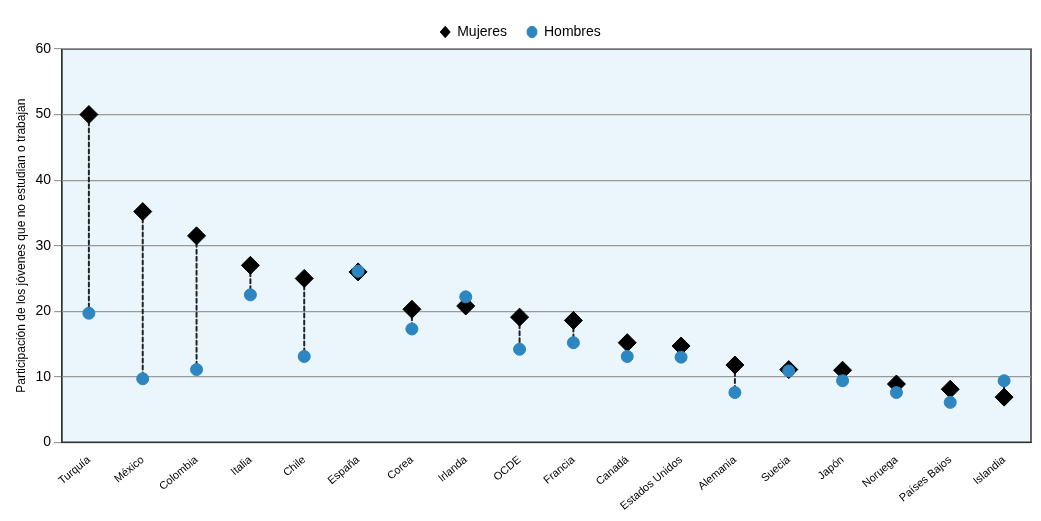 This screenshot has height=521, width=1041. Describe the element at coordinates (43, 47) in the screenshot. I see `y-tick-label: 60` at that location.